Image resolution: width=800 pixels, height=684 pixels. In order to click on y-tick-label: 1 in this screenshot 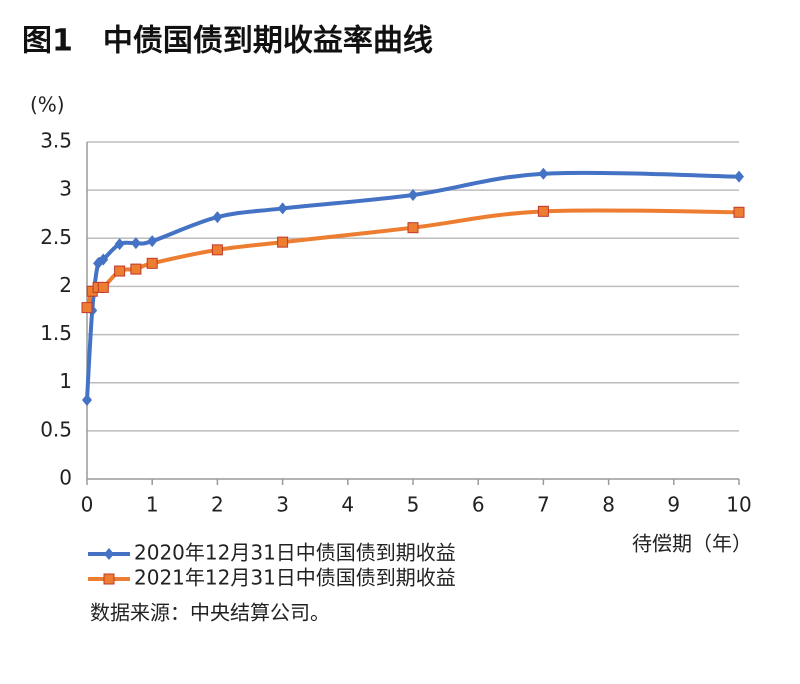, I will do `click(65, 381)`.